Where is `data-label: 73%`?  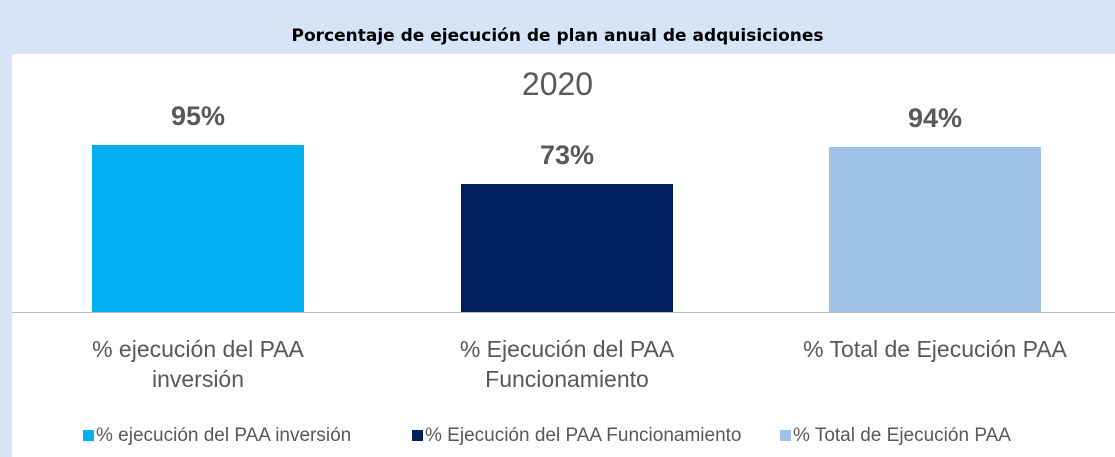 data-label: 73% is located at coordinates (567, 154).